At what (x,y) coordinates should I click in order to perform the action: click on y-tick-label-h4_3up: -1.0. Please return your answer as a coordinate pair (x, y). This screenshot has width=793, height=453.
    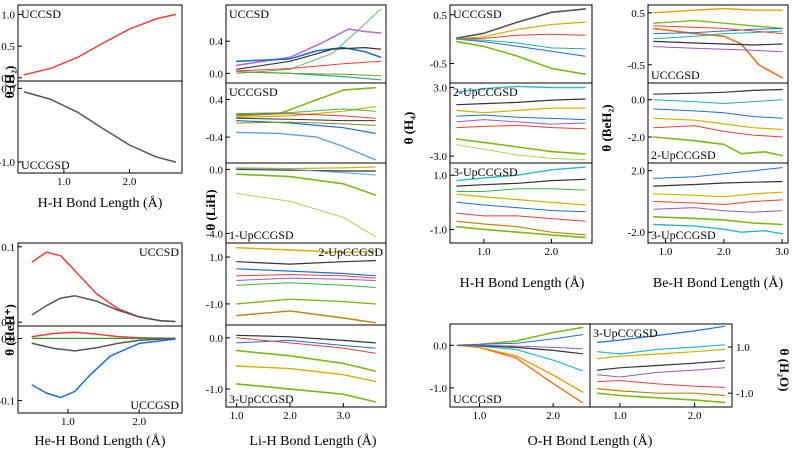
    Looking at the image, I should click on (439, 230).